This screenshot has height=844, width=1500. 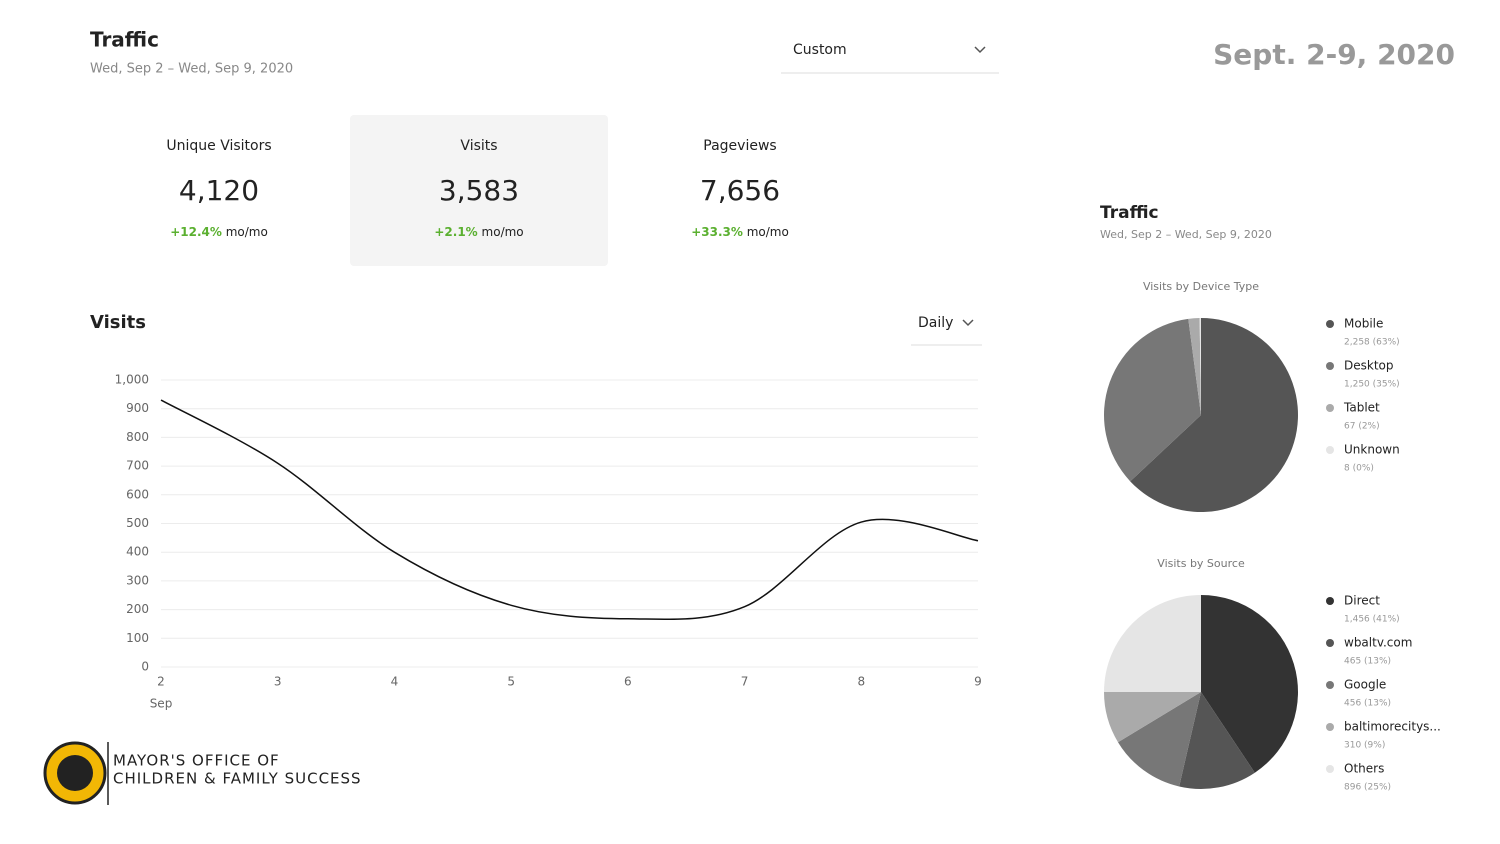 What do you see at coordinates (1361, 408) in the screenshot?
I see `legend-label: Tablet` at bounding box center [1361, 408].